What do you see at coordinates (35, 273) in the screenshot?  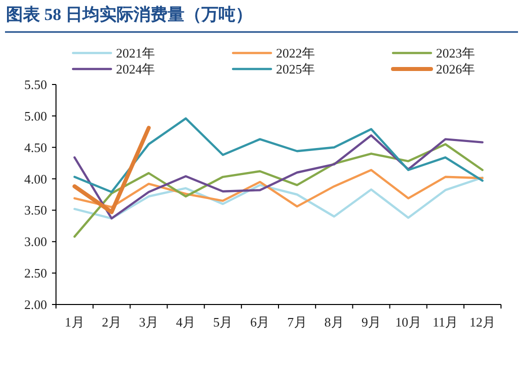 I see `y-tick-label: 2.50` at bounding box center [35, 273].